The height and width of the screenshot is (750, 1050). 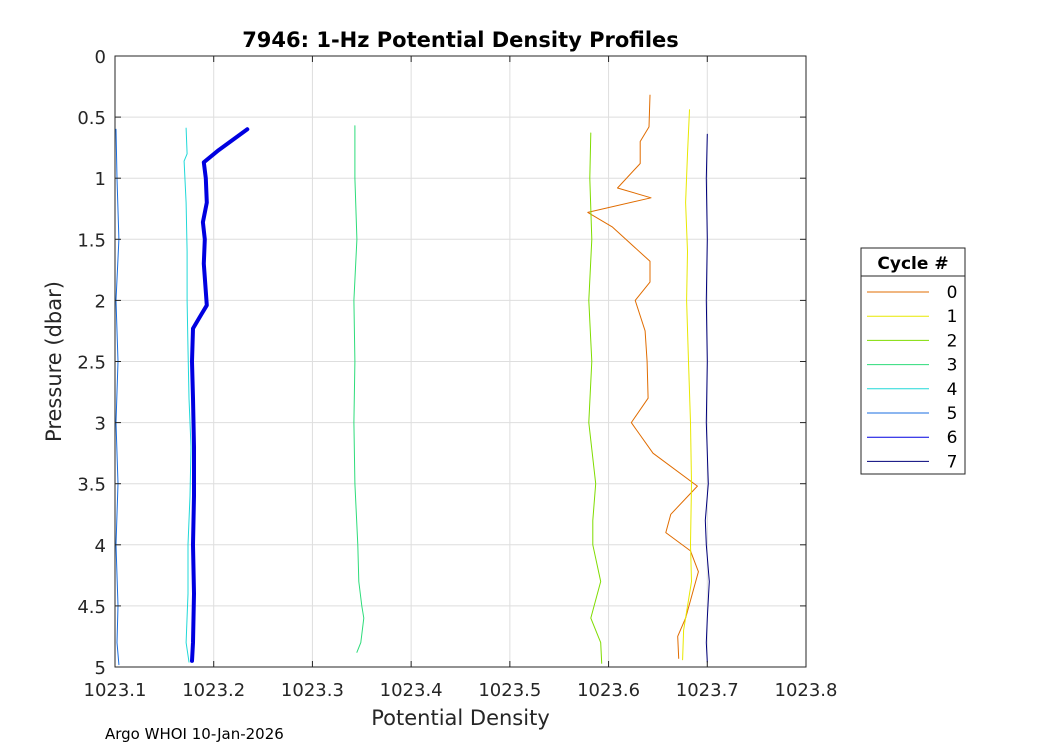 I want to click on legend-box, so click(x=913, y=361).